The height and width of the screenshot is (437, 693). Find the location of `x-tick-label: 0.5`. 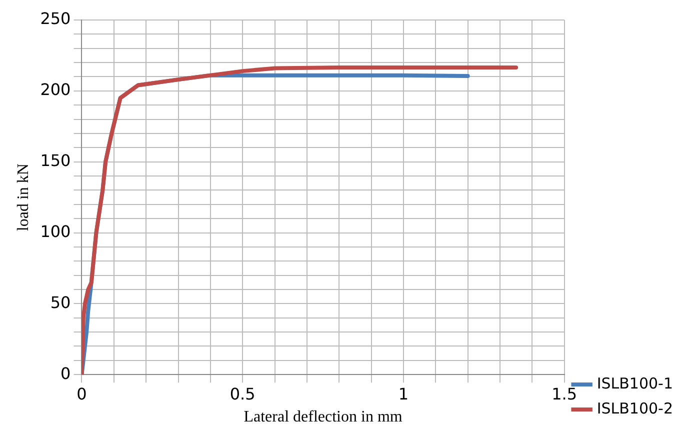

x-tick-label: 0.5 is located at coordinates (243, 394).